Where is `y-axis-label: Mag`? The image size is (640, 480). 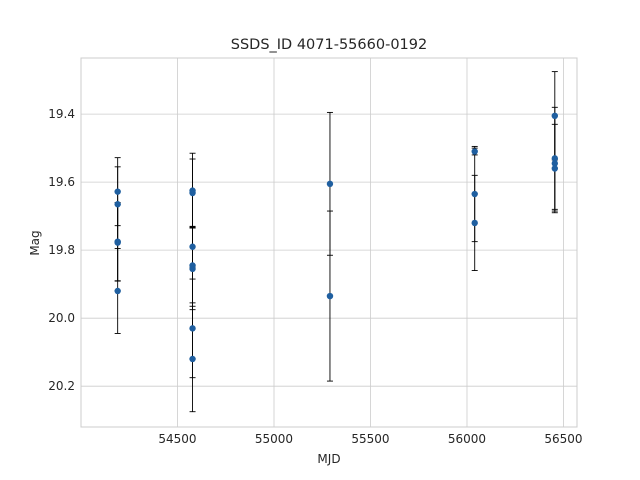
y-axis-label: Mag is located at coordinates (35, 242).